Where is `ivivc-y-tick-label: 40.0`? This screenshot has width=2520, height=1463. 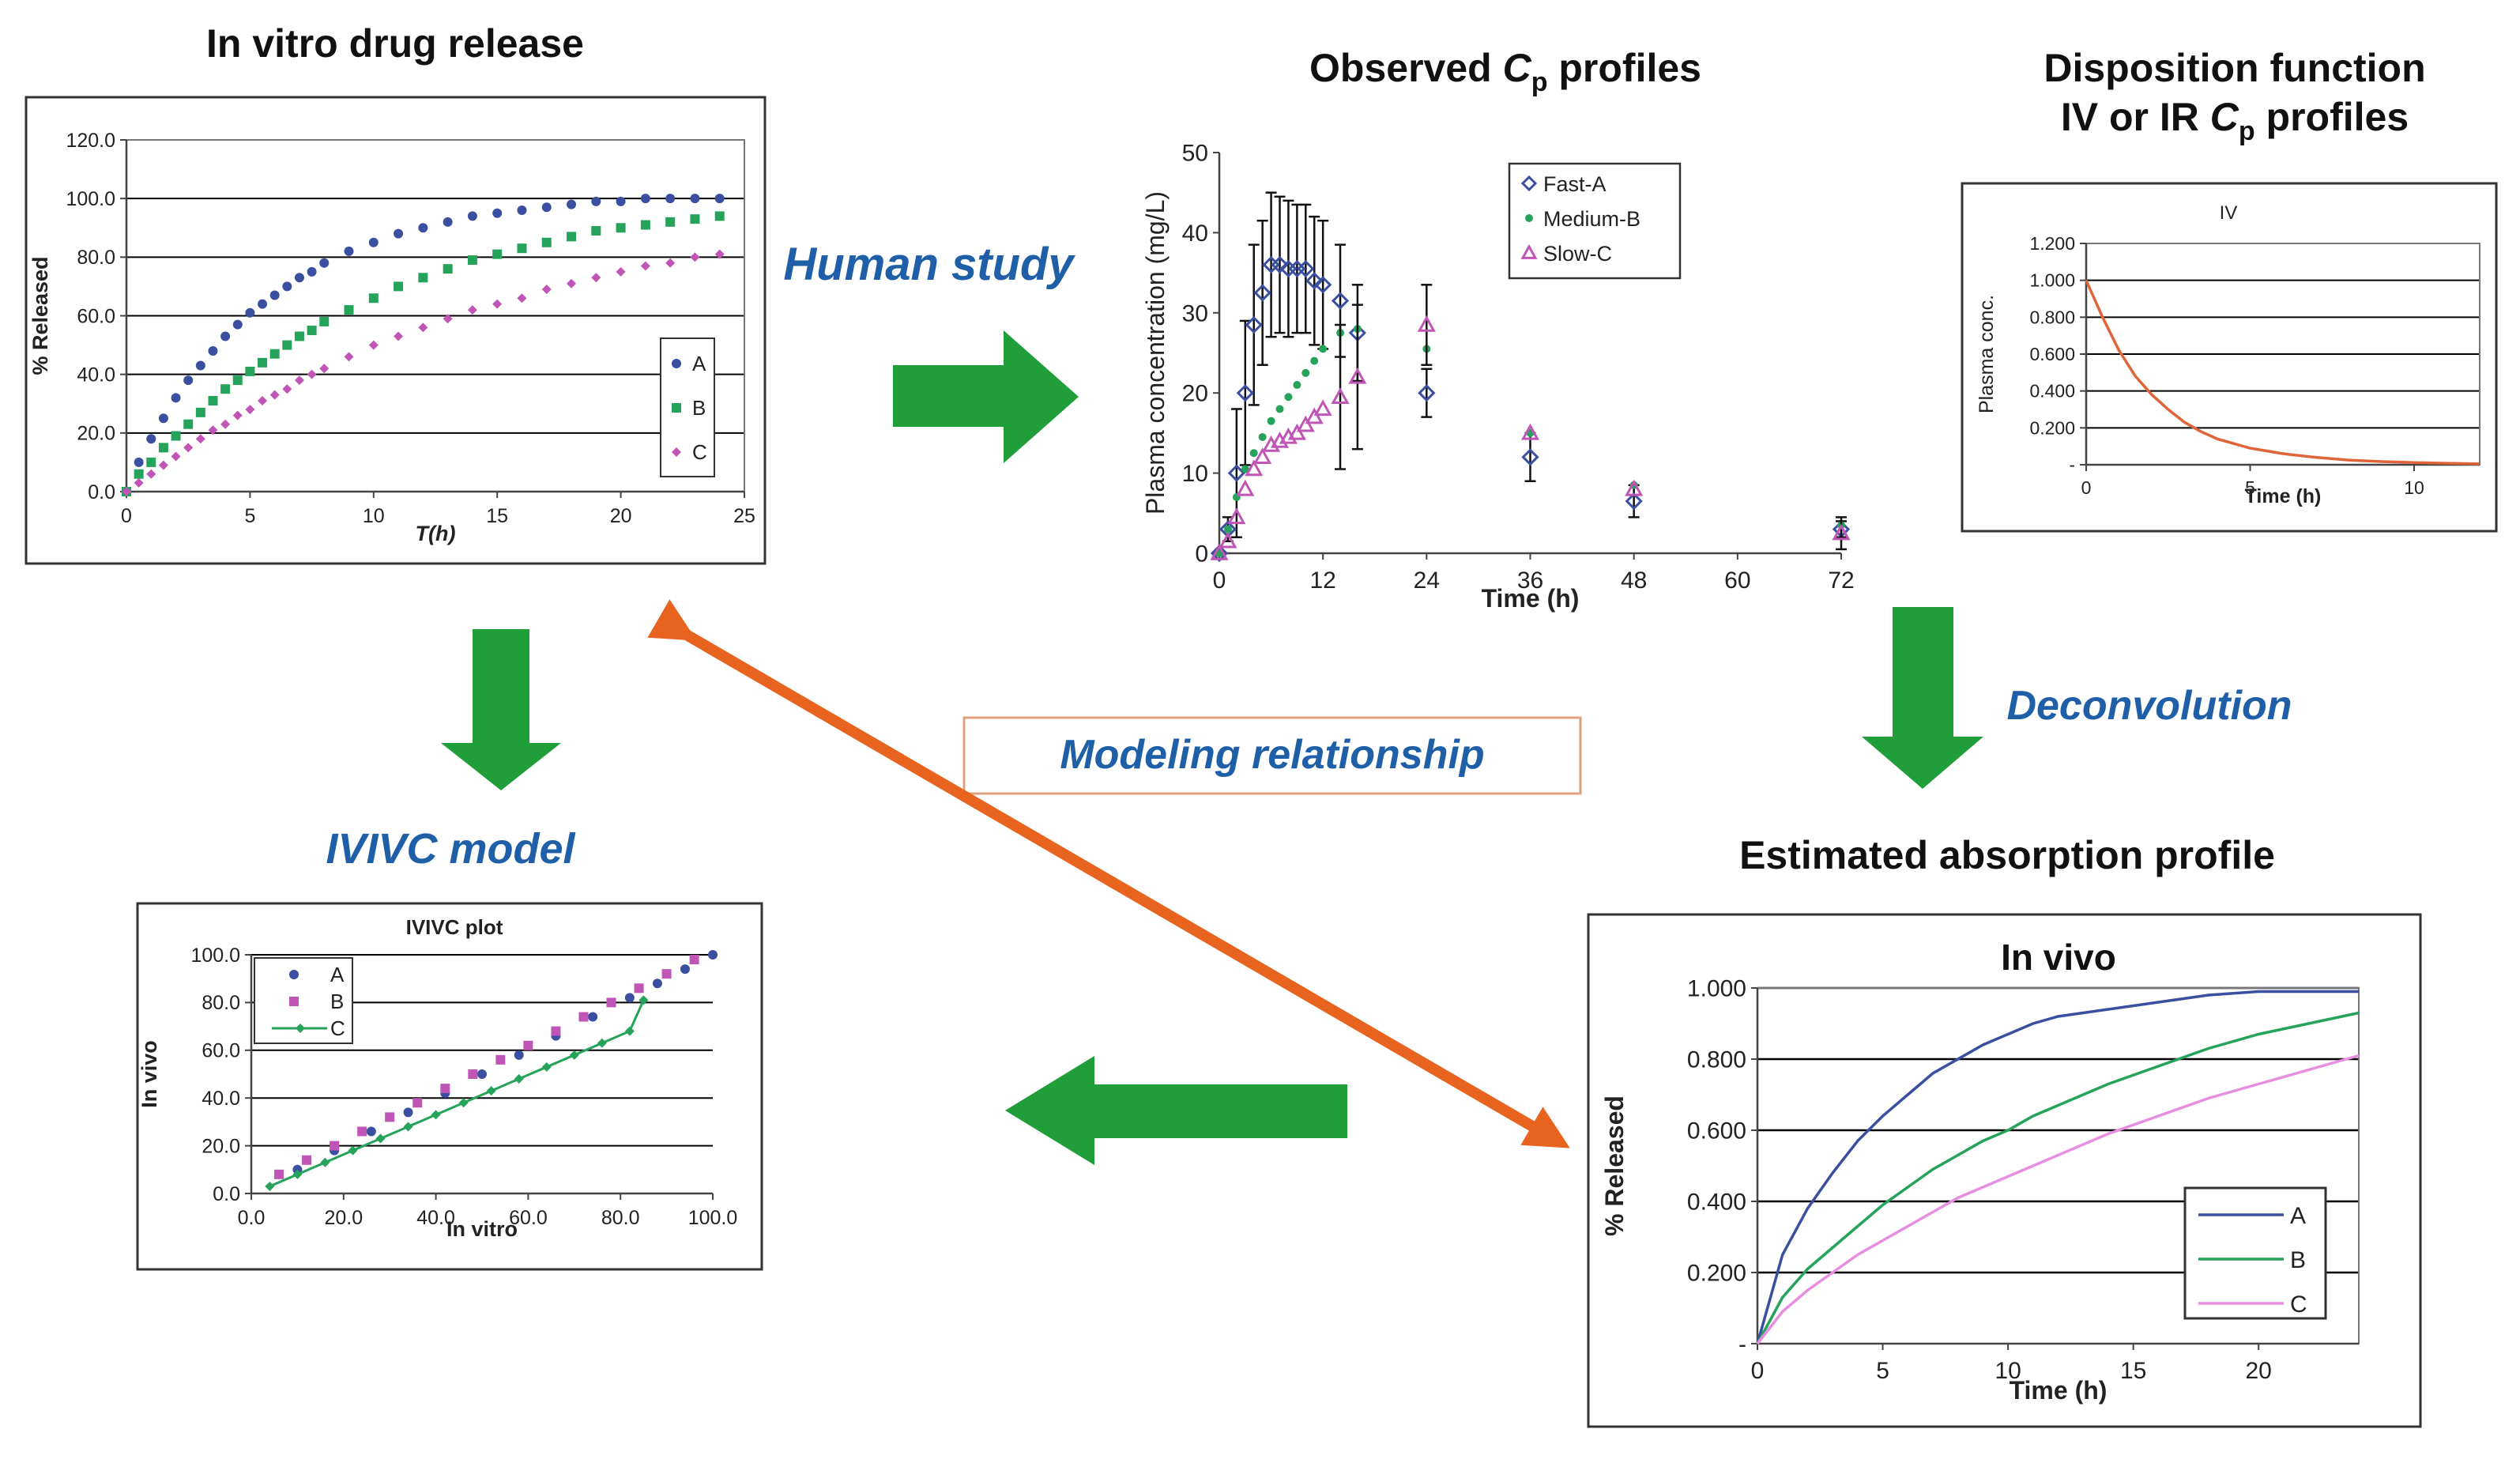
ivivc-y-tick-label: 40.0 is located at coordinates (221, 1099).